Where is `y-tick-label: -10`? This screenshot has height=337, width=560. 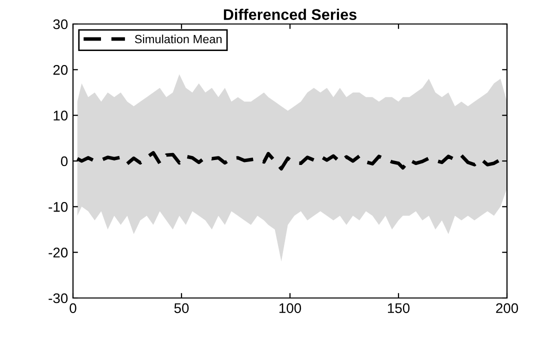 y-tick-label: -10 is located at coordinates (58, 207).